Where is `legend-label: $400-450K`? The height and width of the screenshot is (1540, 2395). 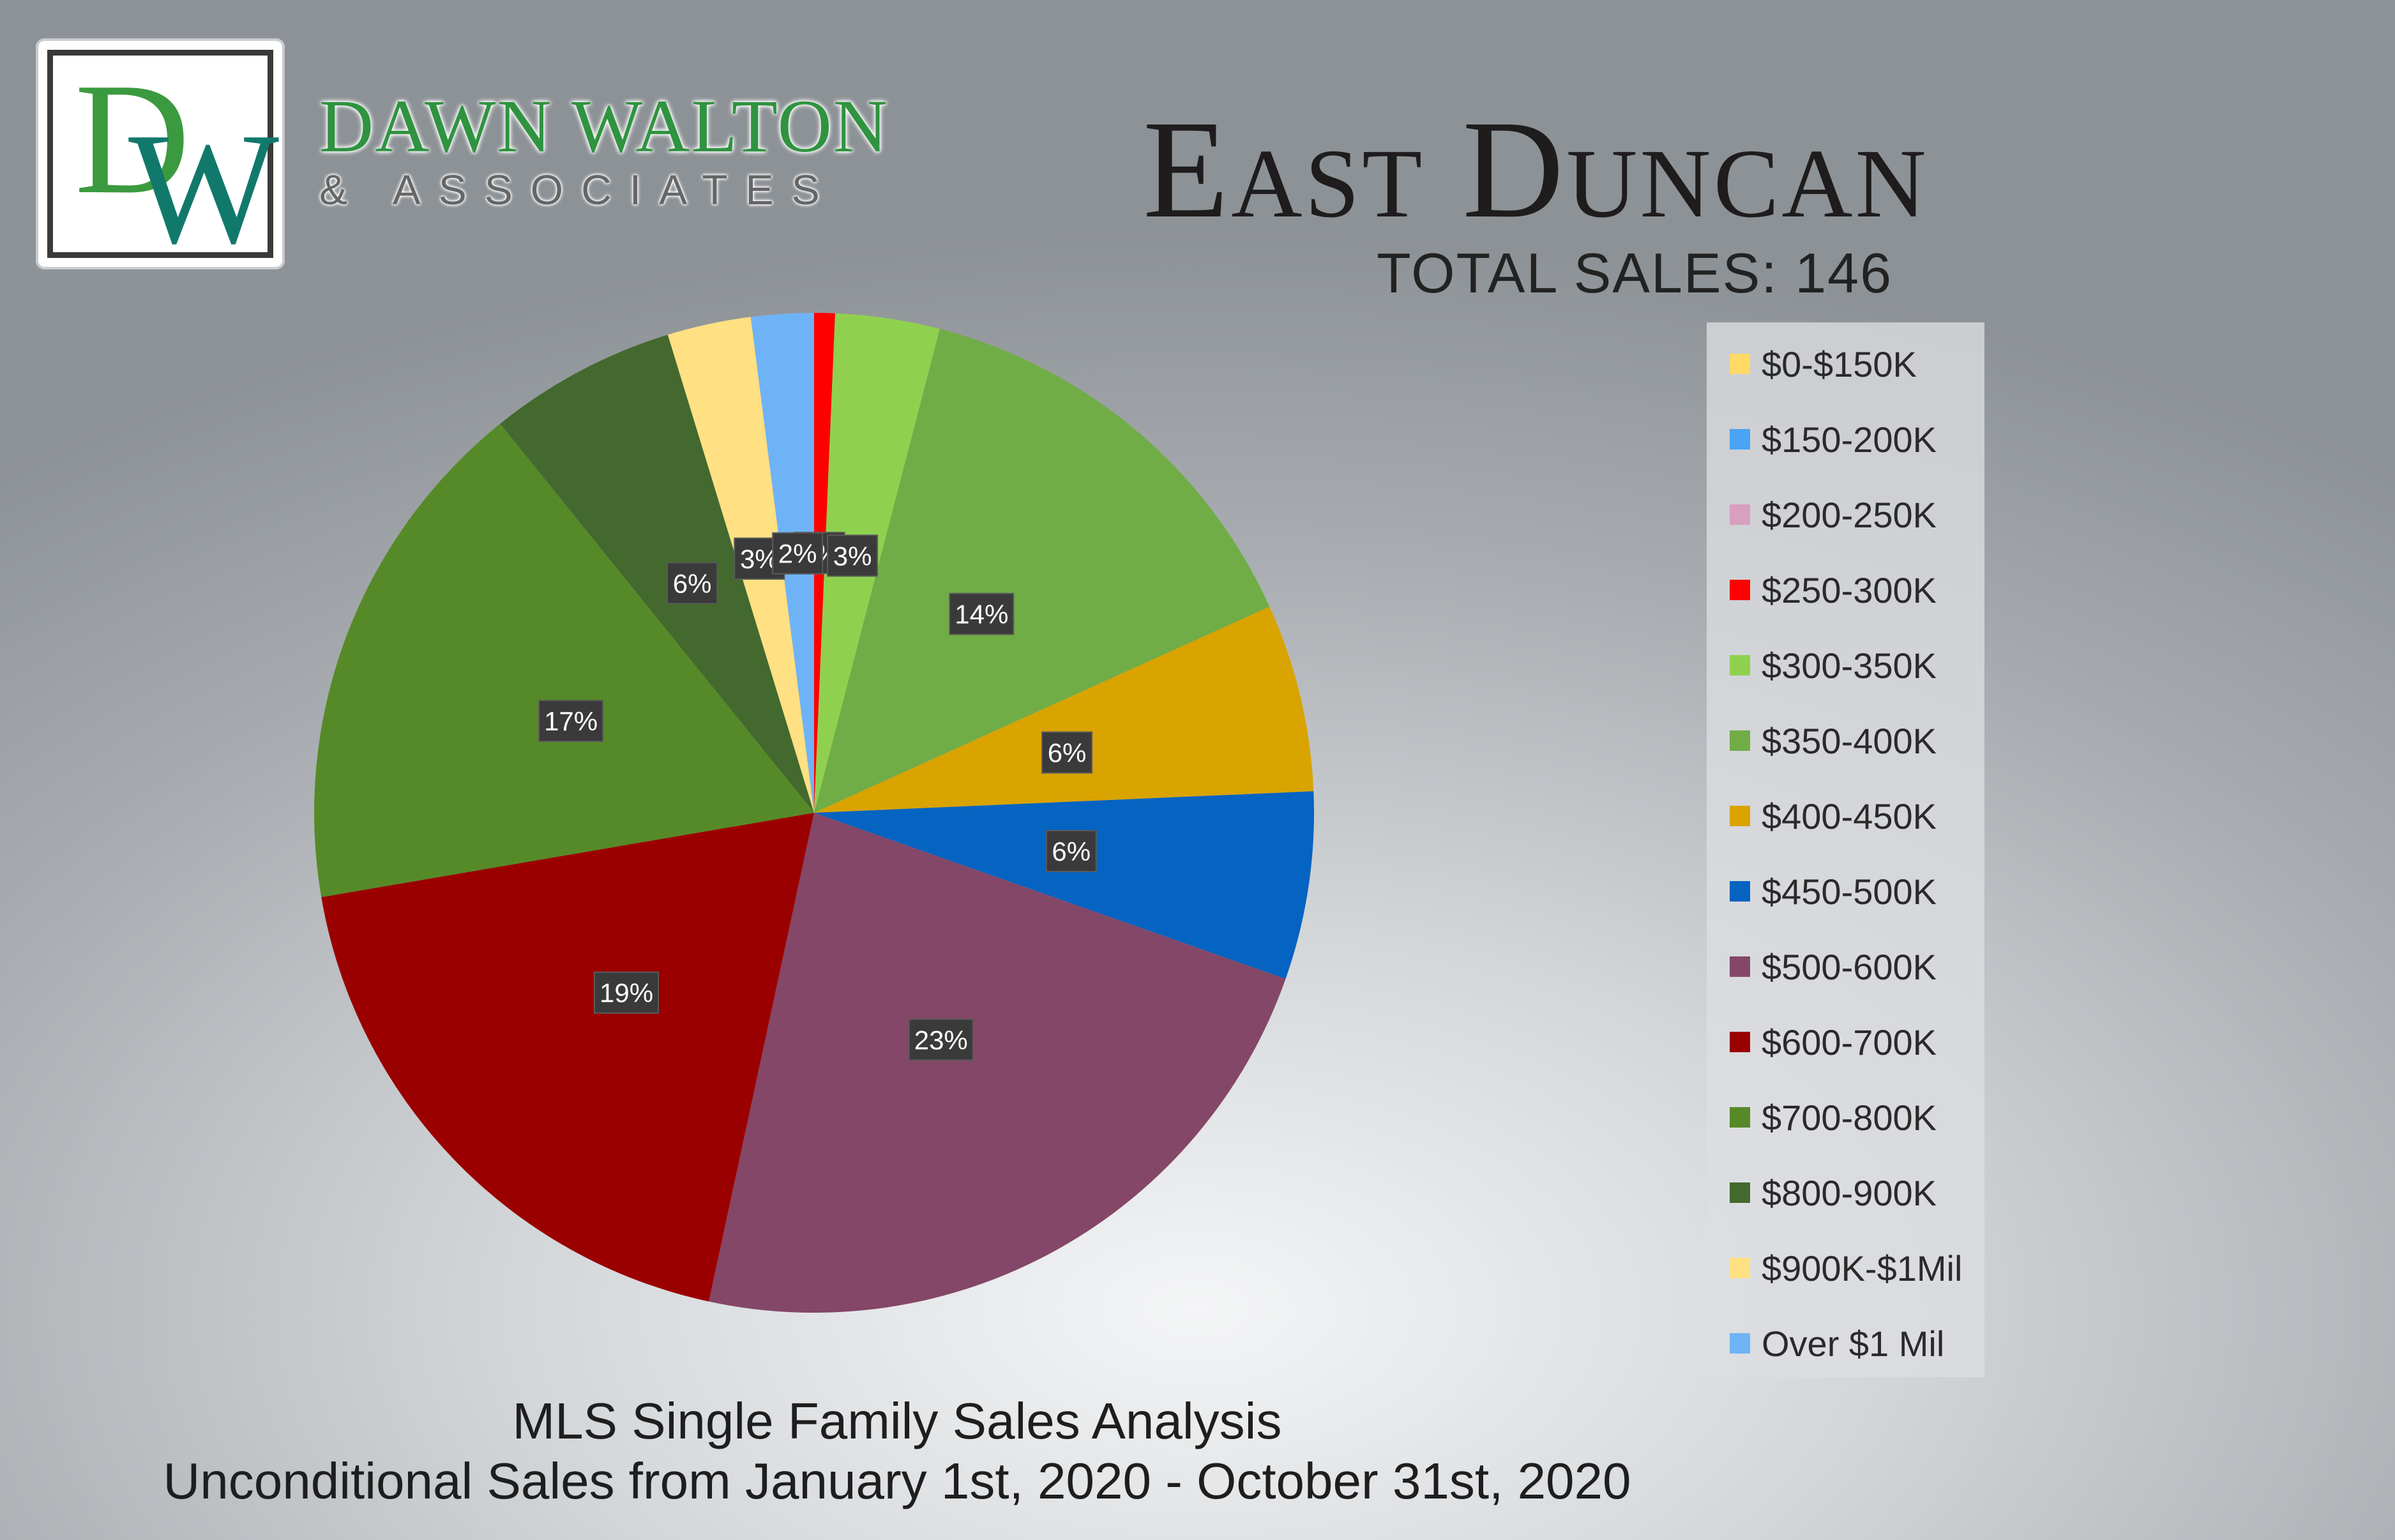 legend-label: $400-450K is located at coordinates (1849, 816).